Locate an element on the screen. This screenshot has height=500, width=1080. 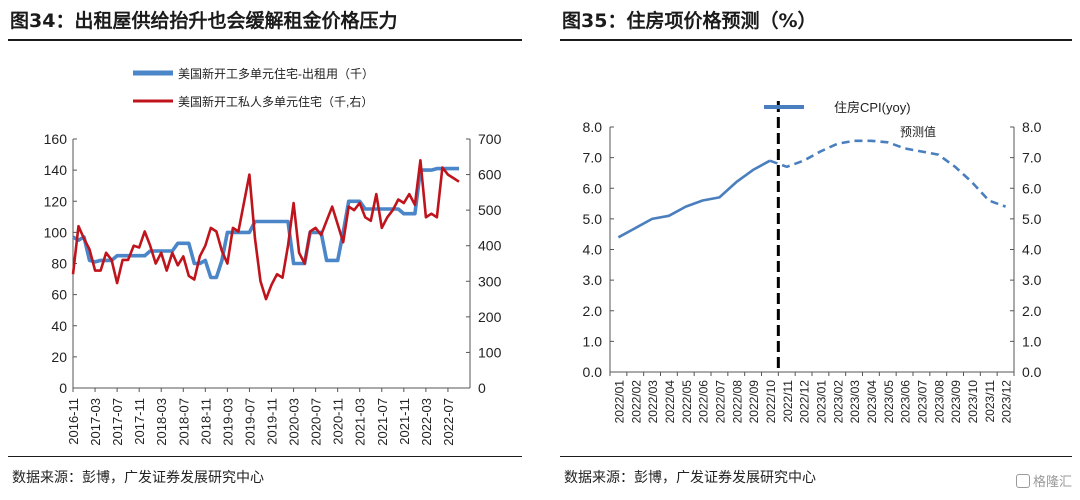
x-tick-label: 2023/02 is located at coordinates (838, 402).